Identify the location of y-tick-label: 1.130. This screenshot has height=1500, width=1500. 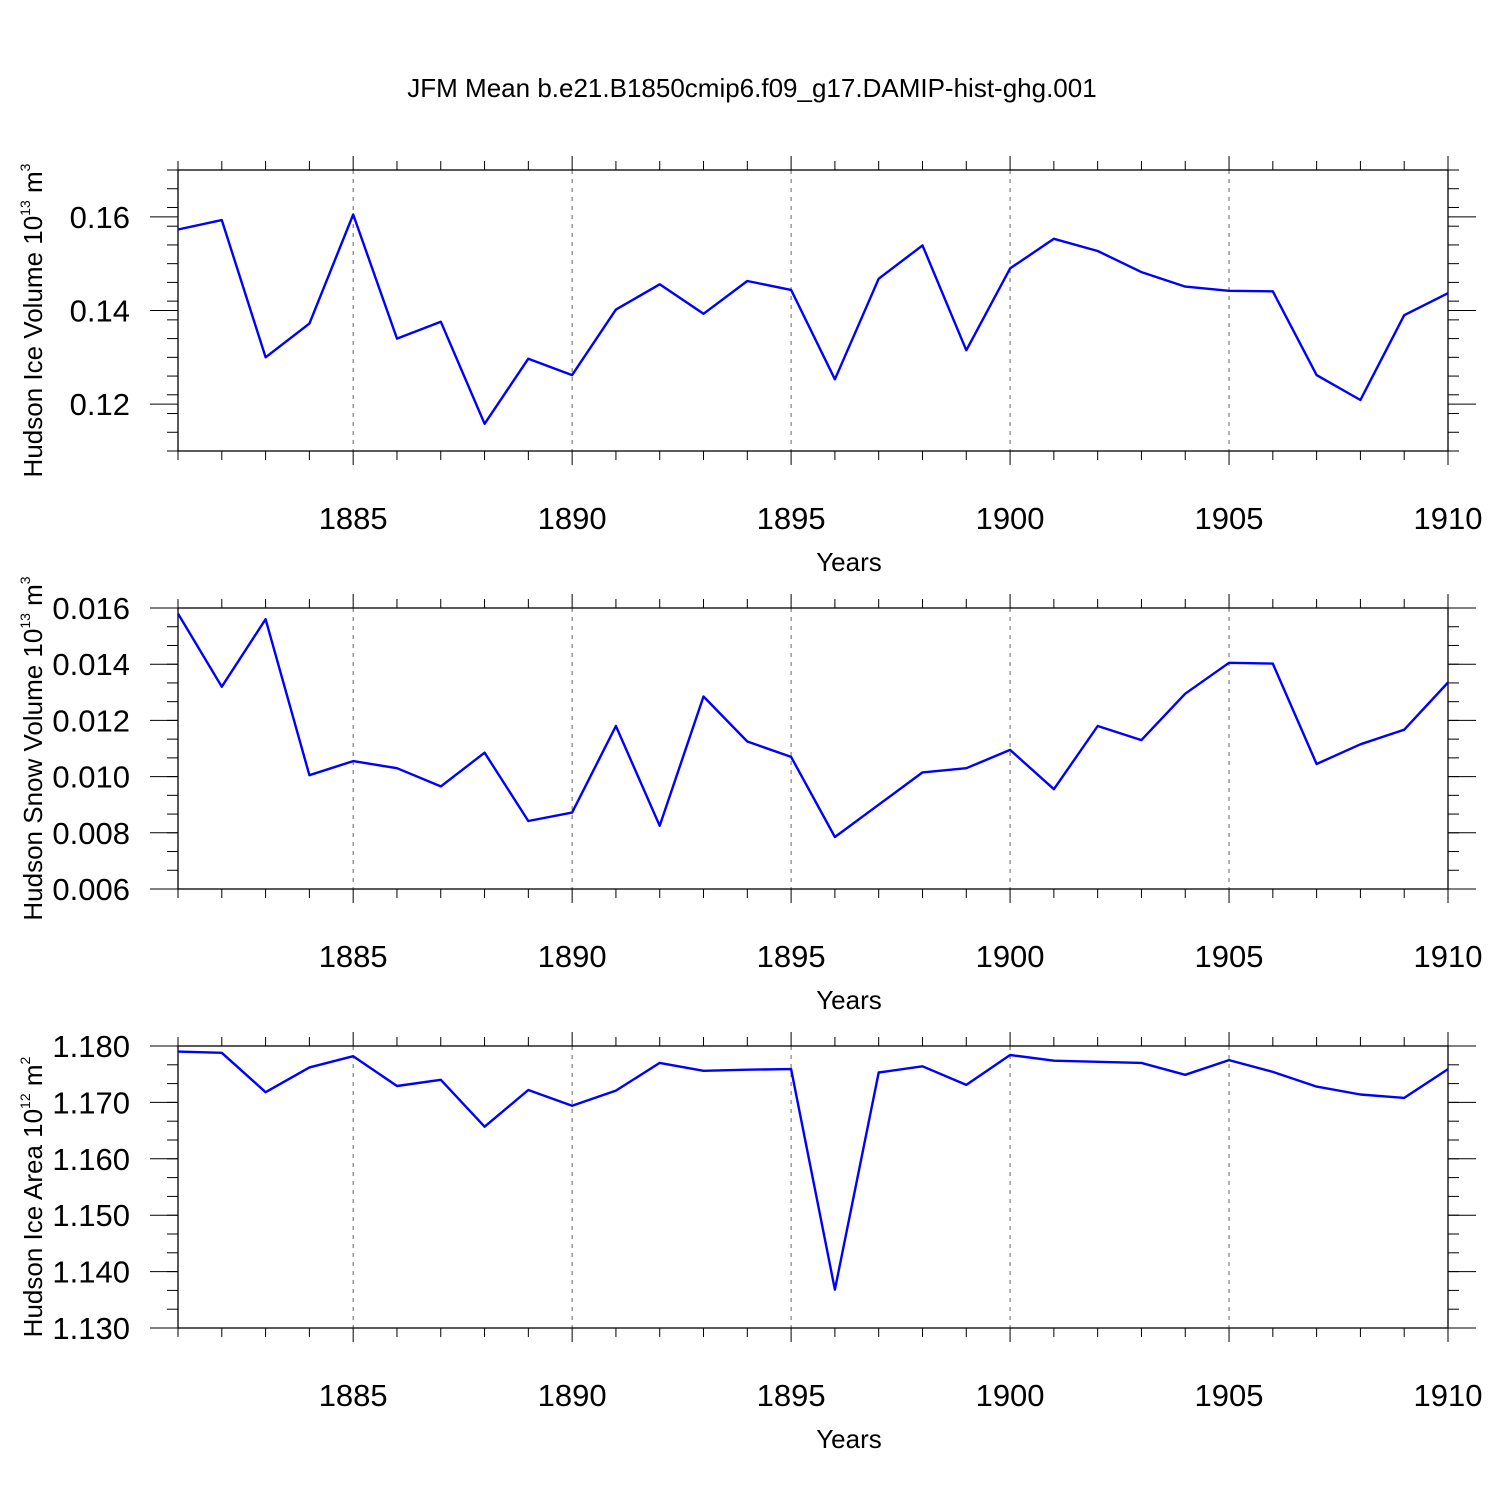
(91, 1328).